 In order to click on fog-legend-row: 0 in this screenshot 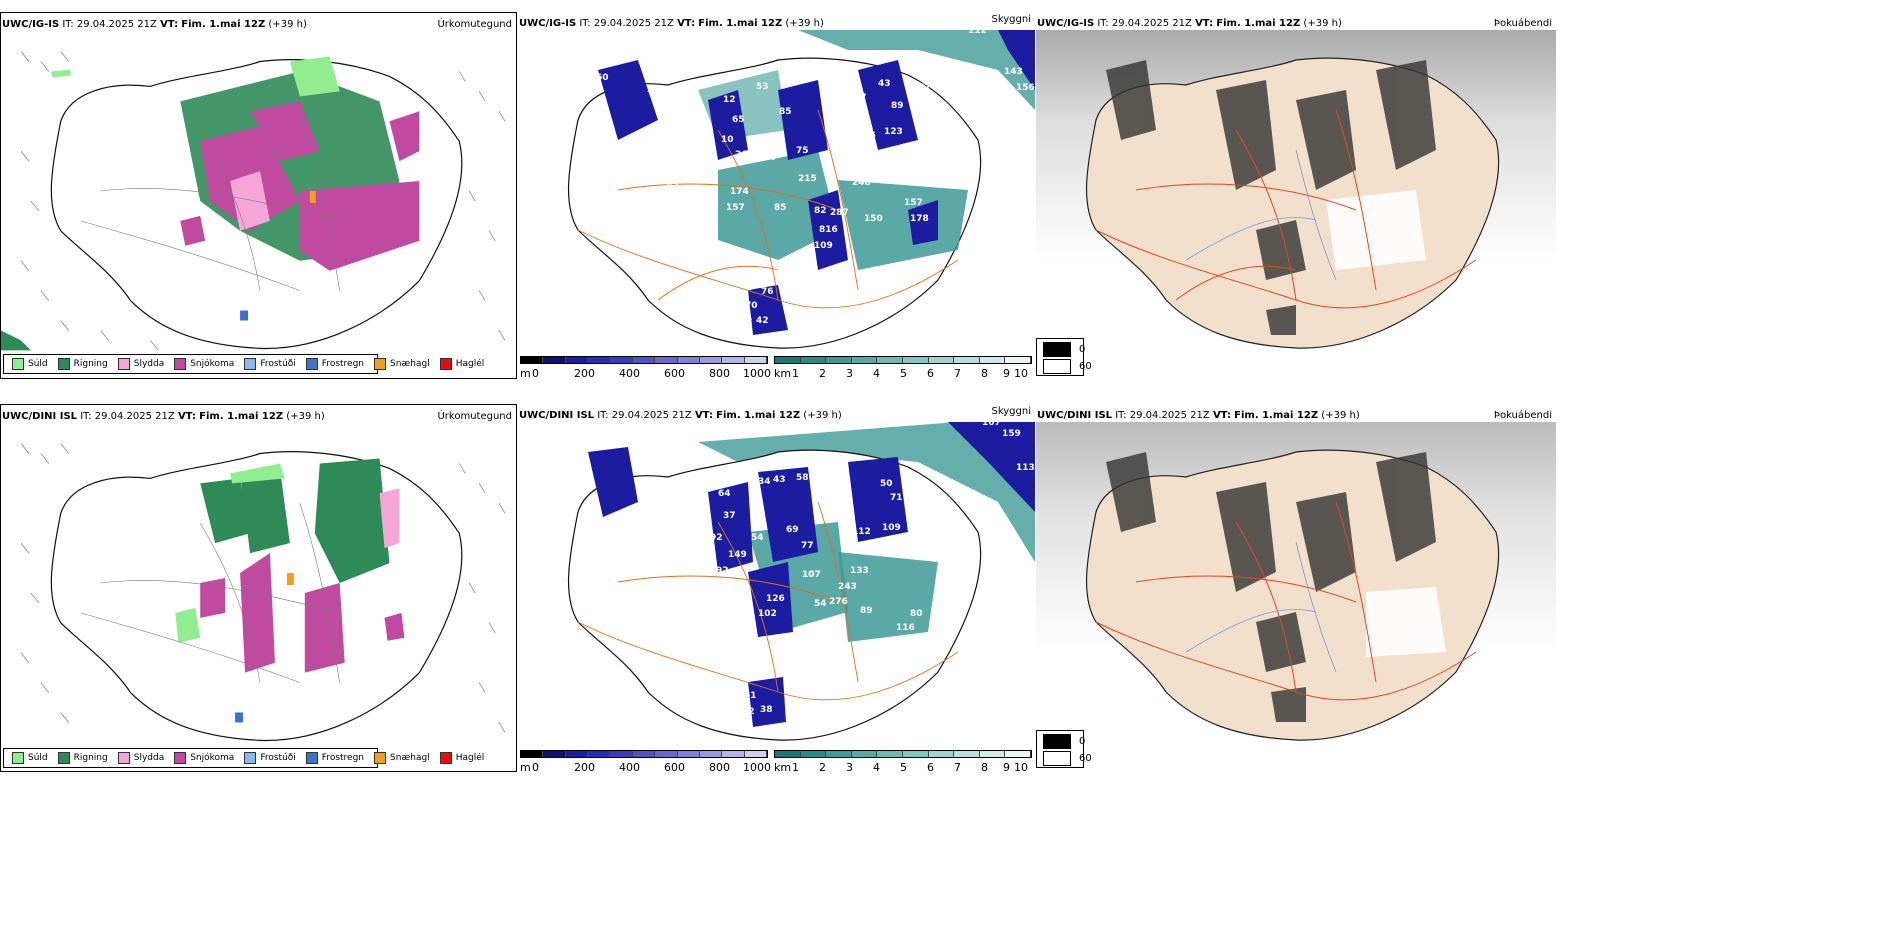, I will do `click(1064, 741)`.